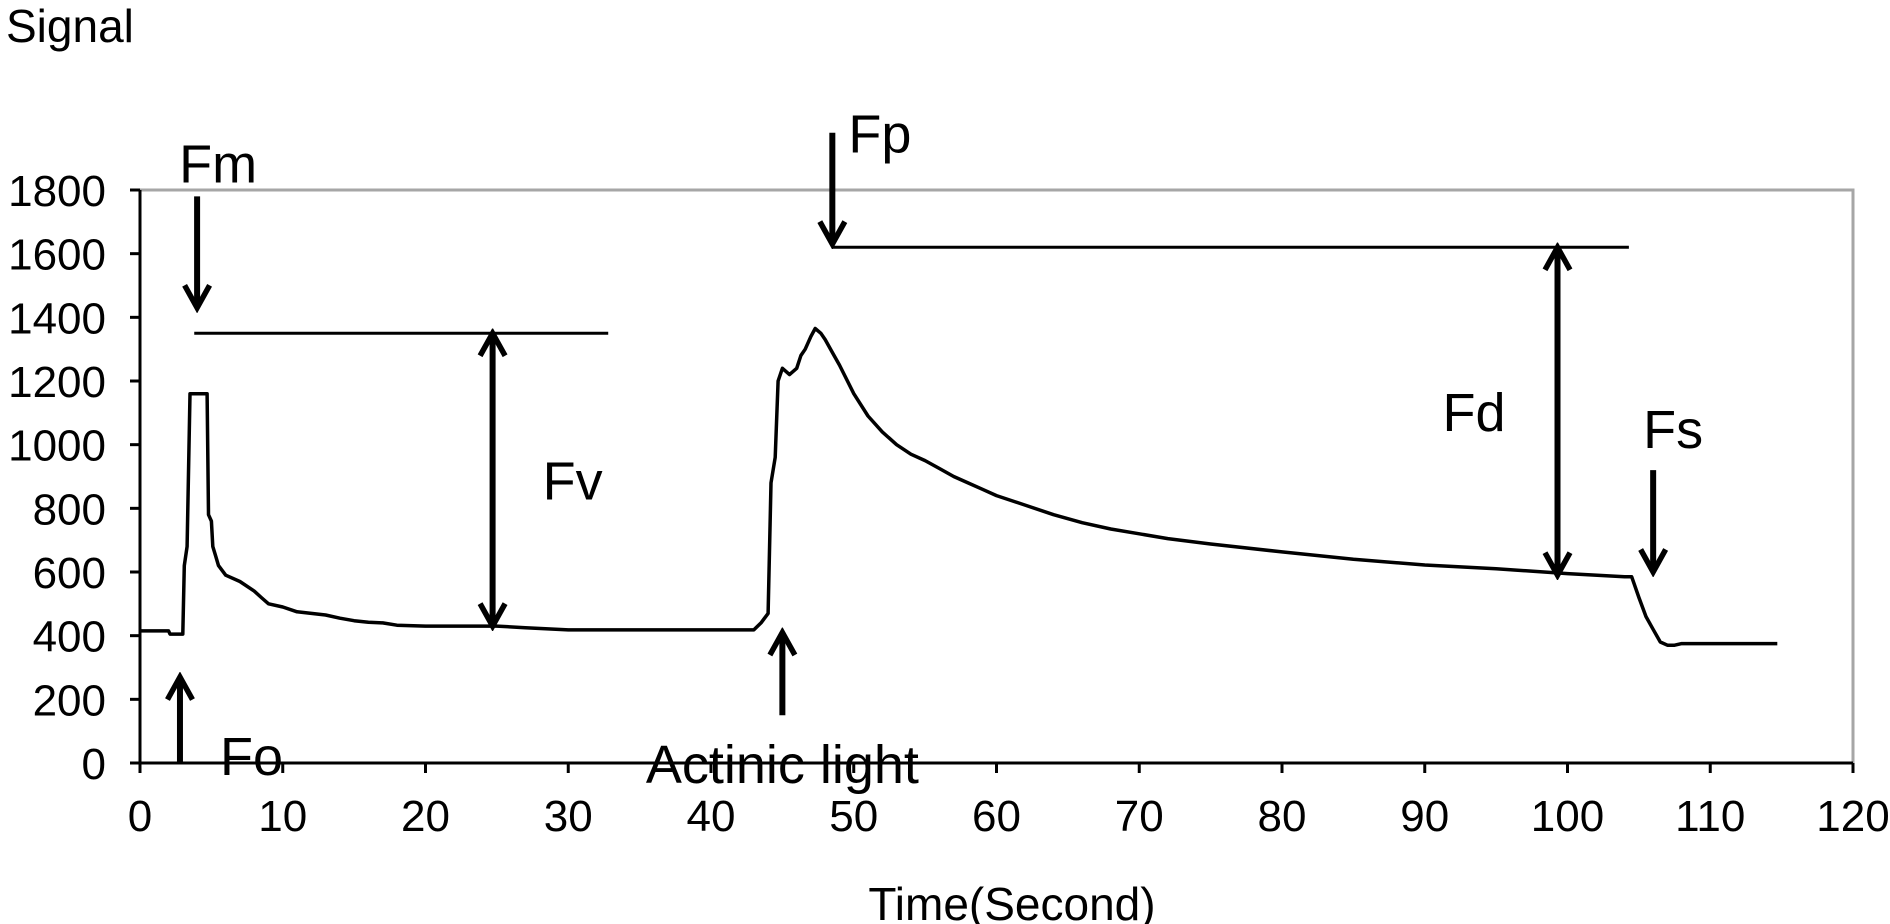  Describe the element at coordinates (1282, 816) in the screenshot. I see `x-tick-label: 80` at that location.